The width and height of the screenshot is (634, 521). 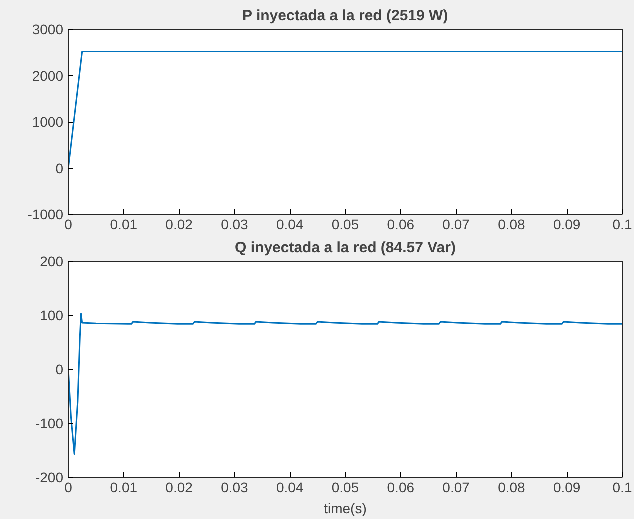 I want to click on y-tick-label: 2000, so click(x=48, y=76).